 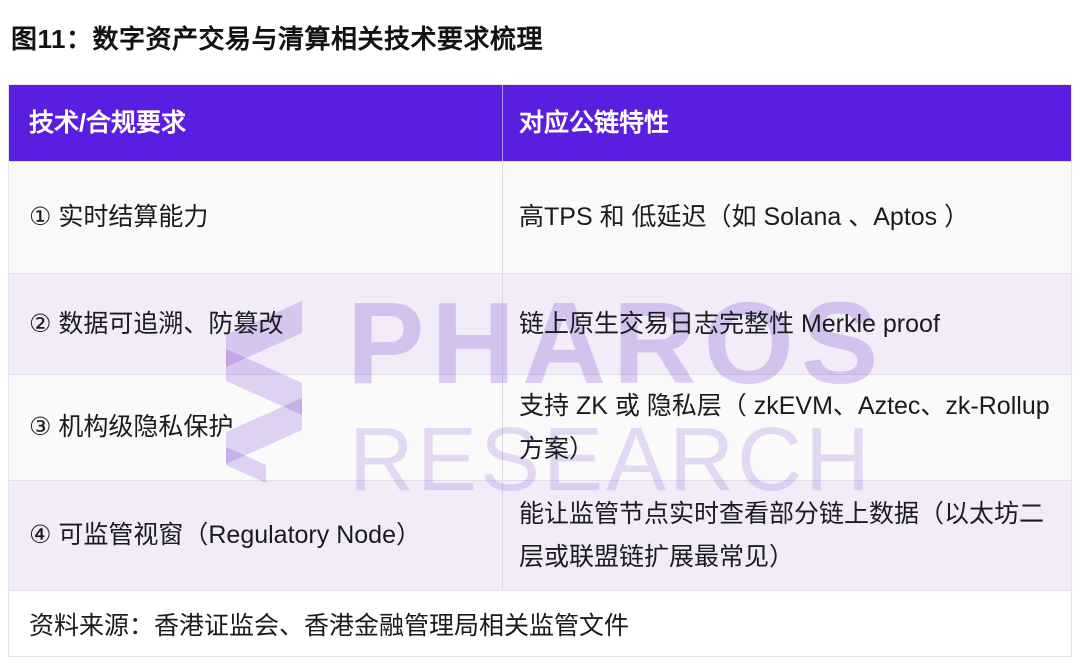 I want to click on cell-feature: 支持 ZK 或 隐私层（ zkEVM、Aztec、zk-Rollup 方案）, so click(x=784, y=427).